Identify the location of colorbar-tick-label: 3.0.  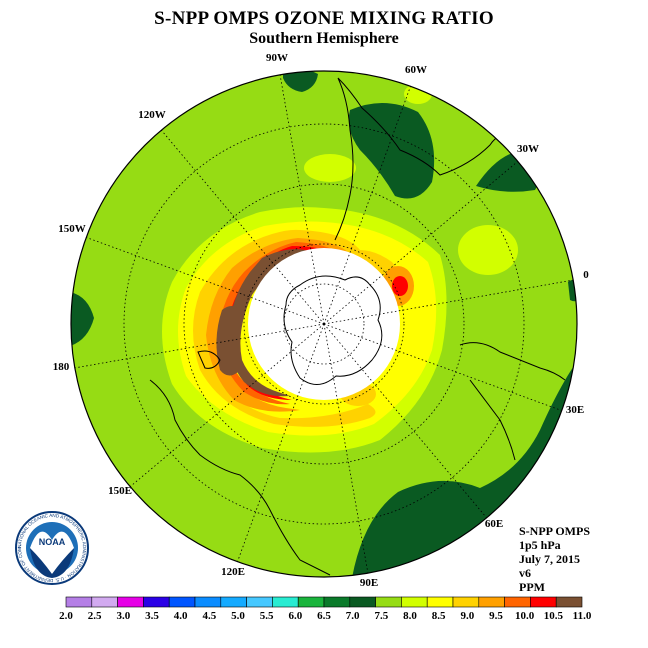
(123, 616).